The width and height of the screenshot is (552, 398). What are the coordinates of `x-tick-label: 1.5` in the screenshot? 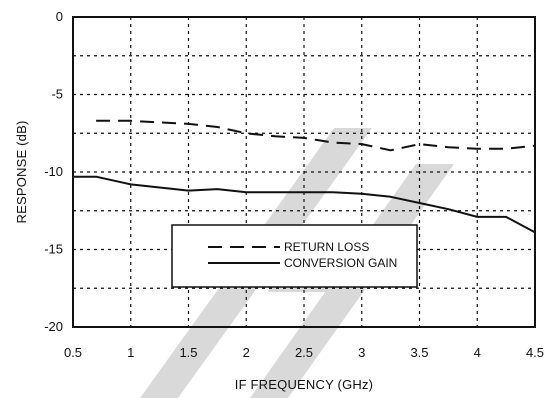 It's located at (188, 352).